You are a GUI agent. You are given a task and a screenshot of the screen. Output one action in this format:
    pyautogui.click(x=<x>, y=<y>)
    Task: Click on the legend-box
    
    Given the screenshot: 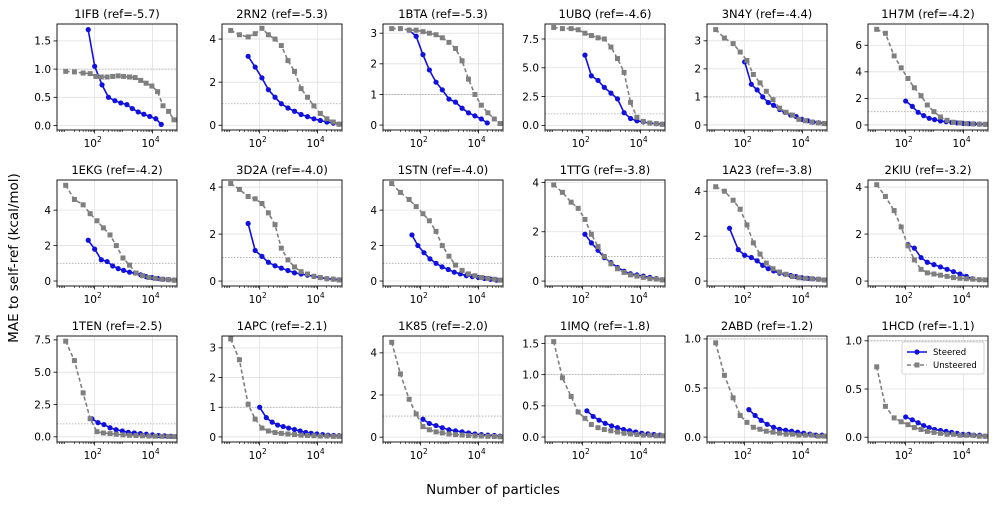 What is the action you would take?
    pyautogui.click(x=943, y=358)
    